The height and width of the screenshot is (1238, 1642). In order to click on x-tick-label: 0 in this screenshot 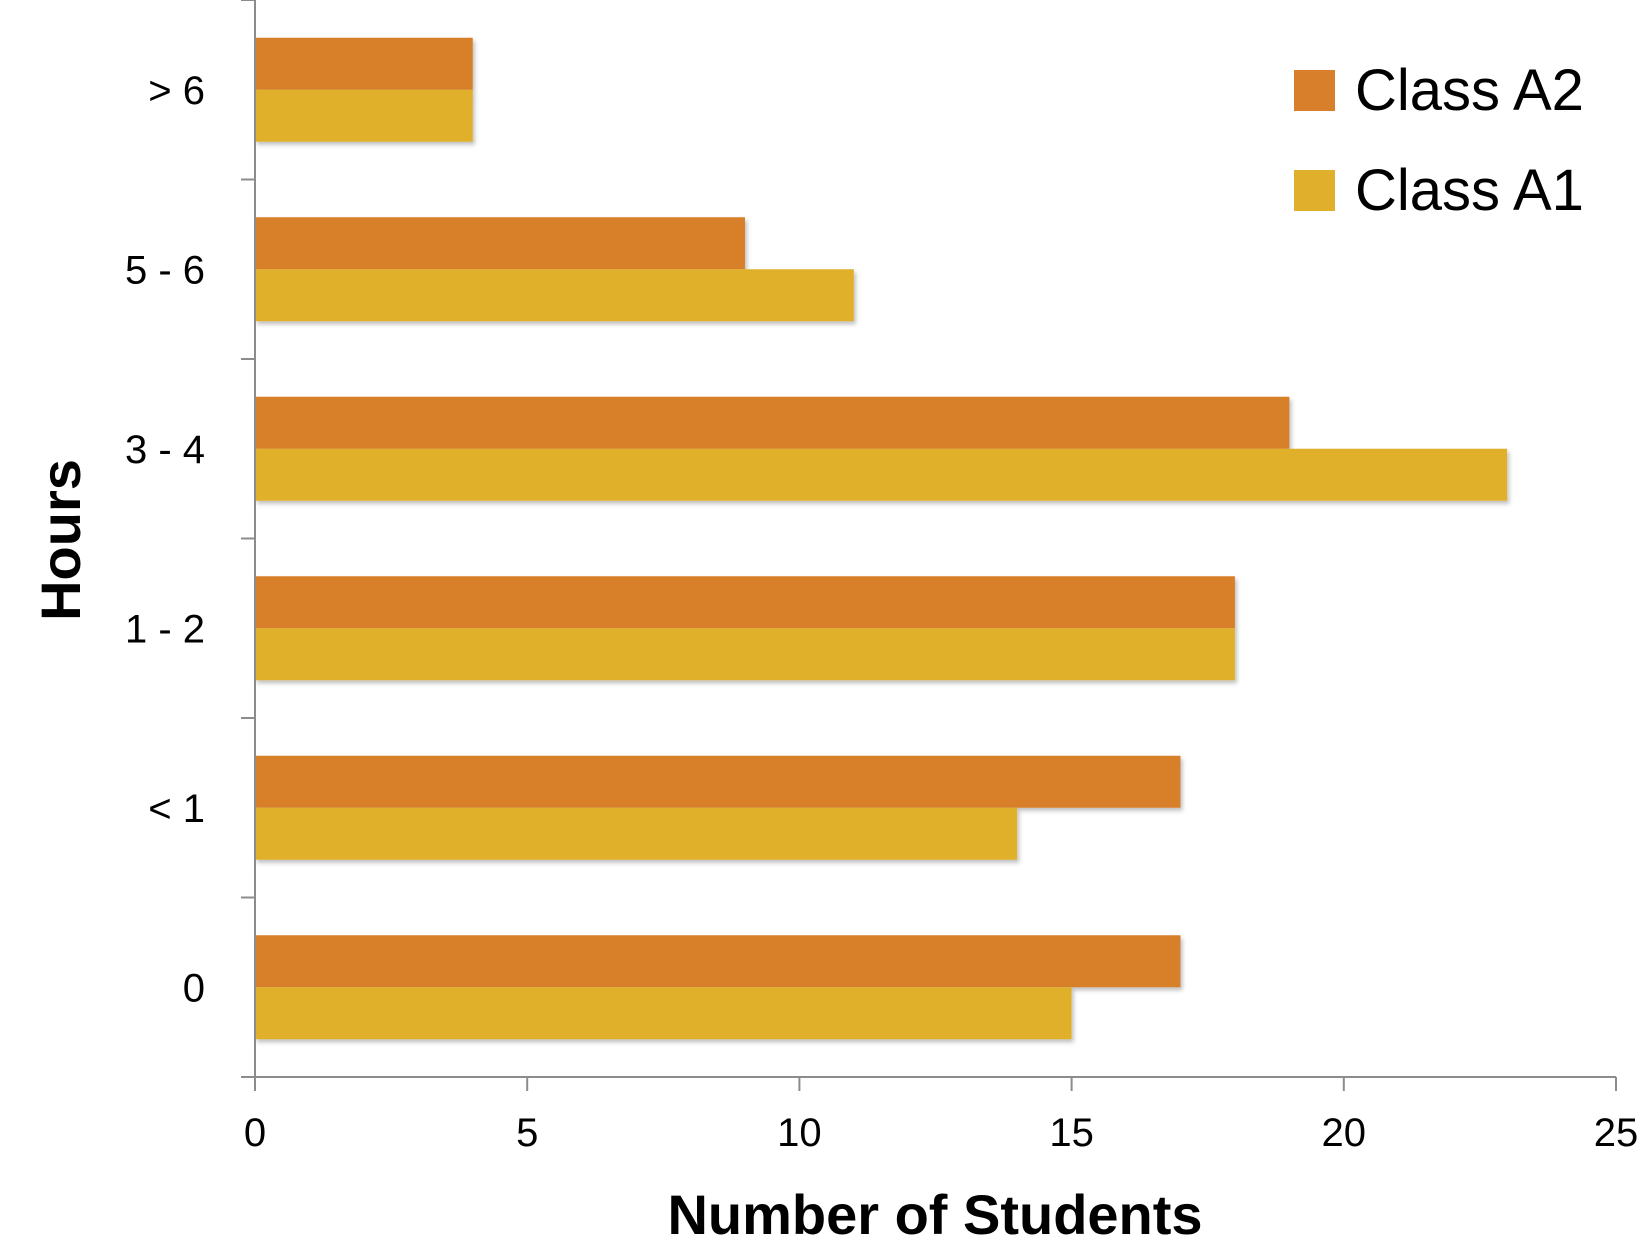, I will do `click(255, 1133)`.